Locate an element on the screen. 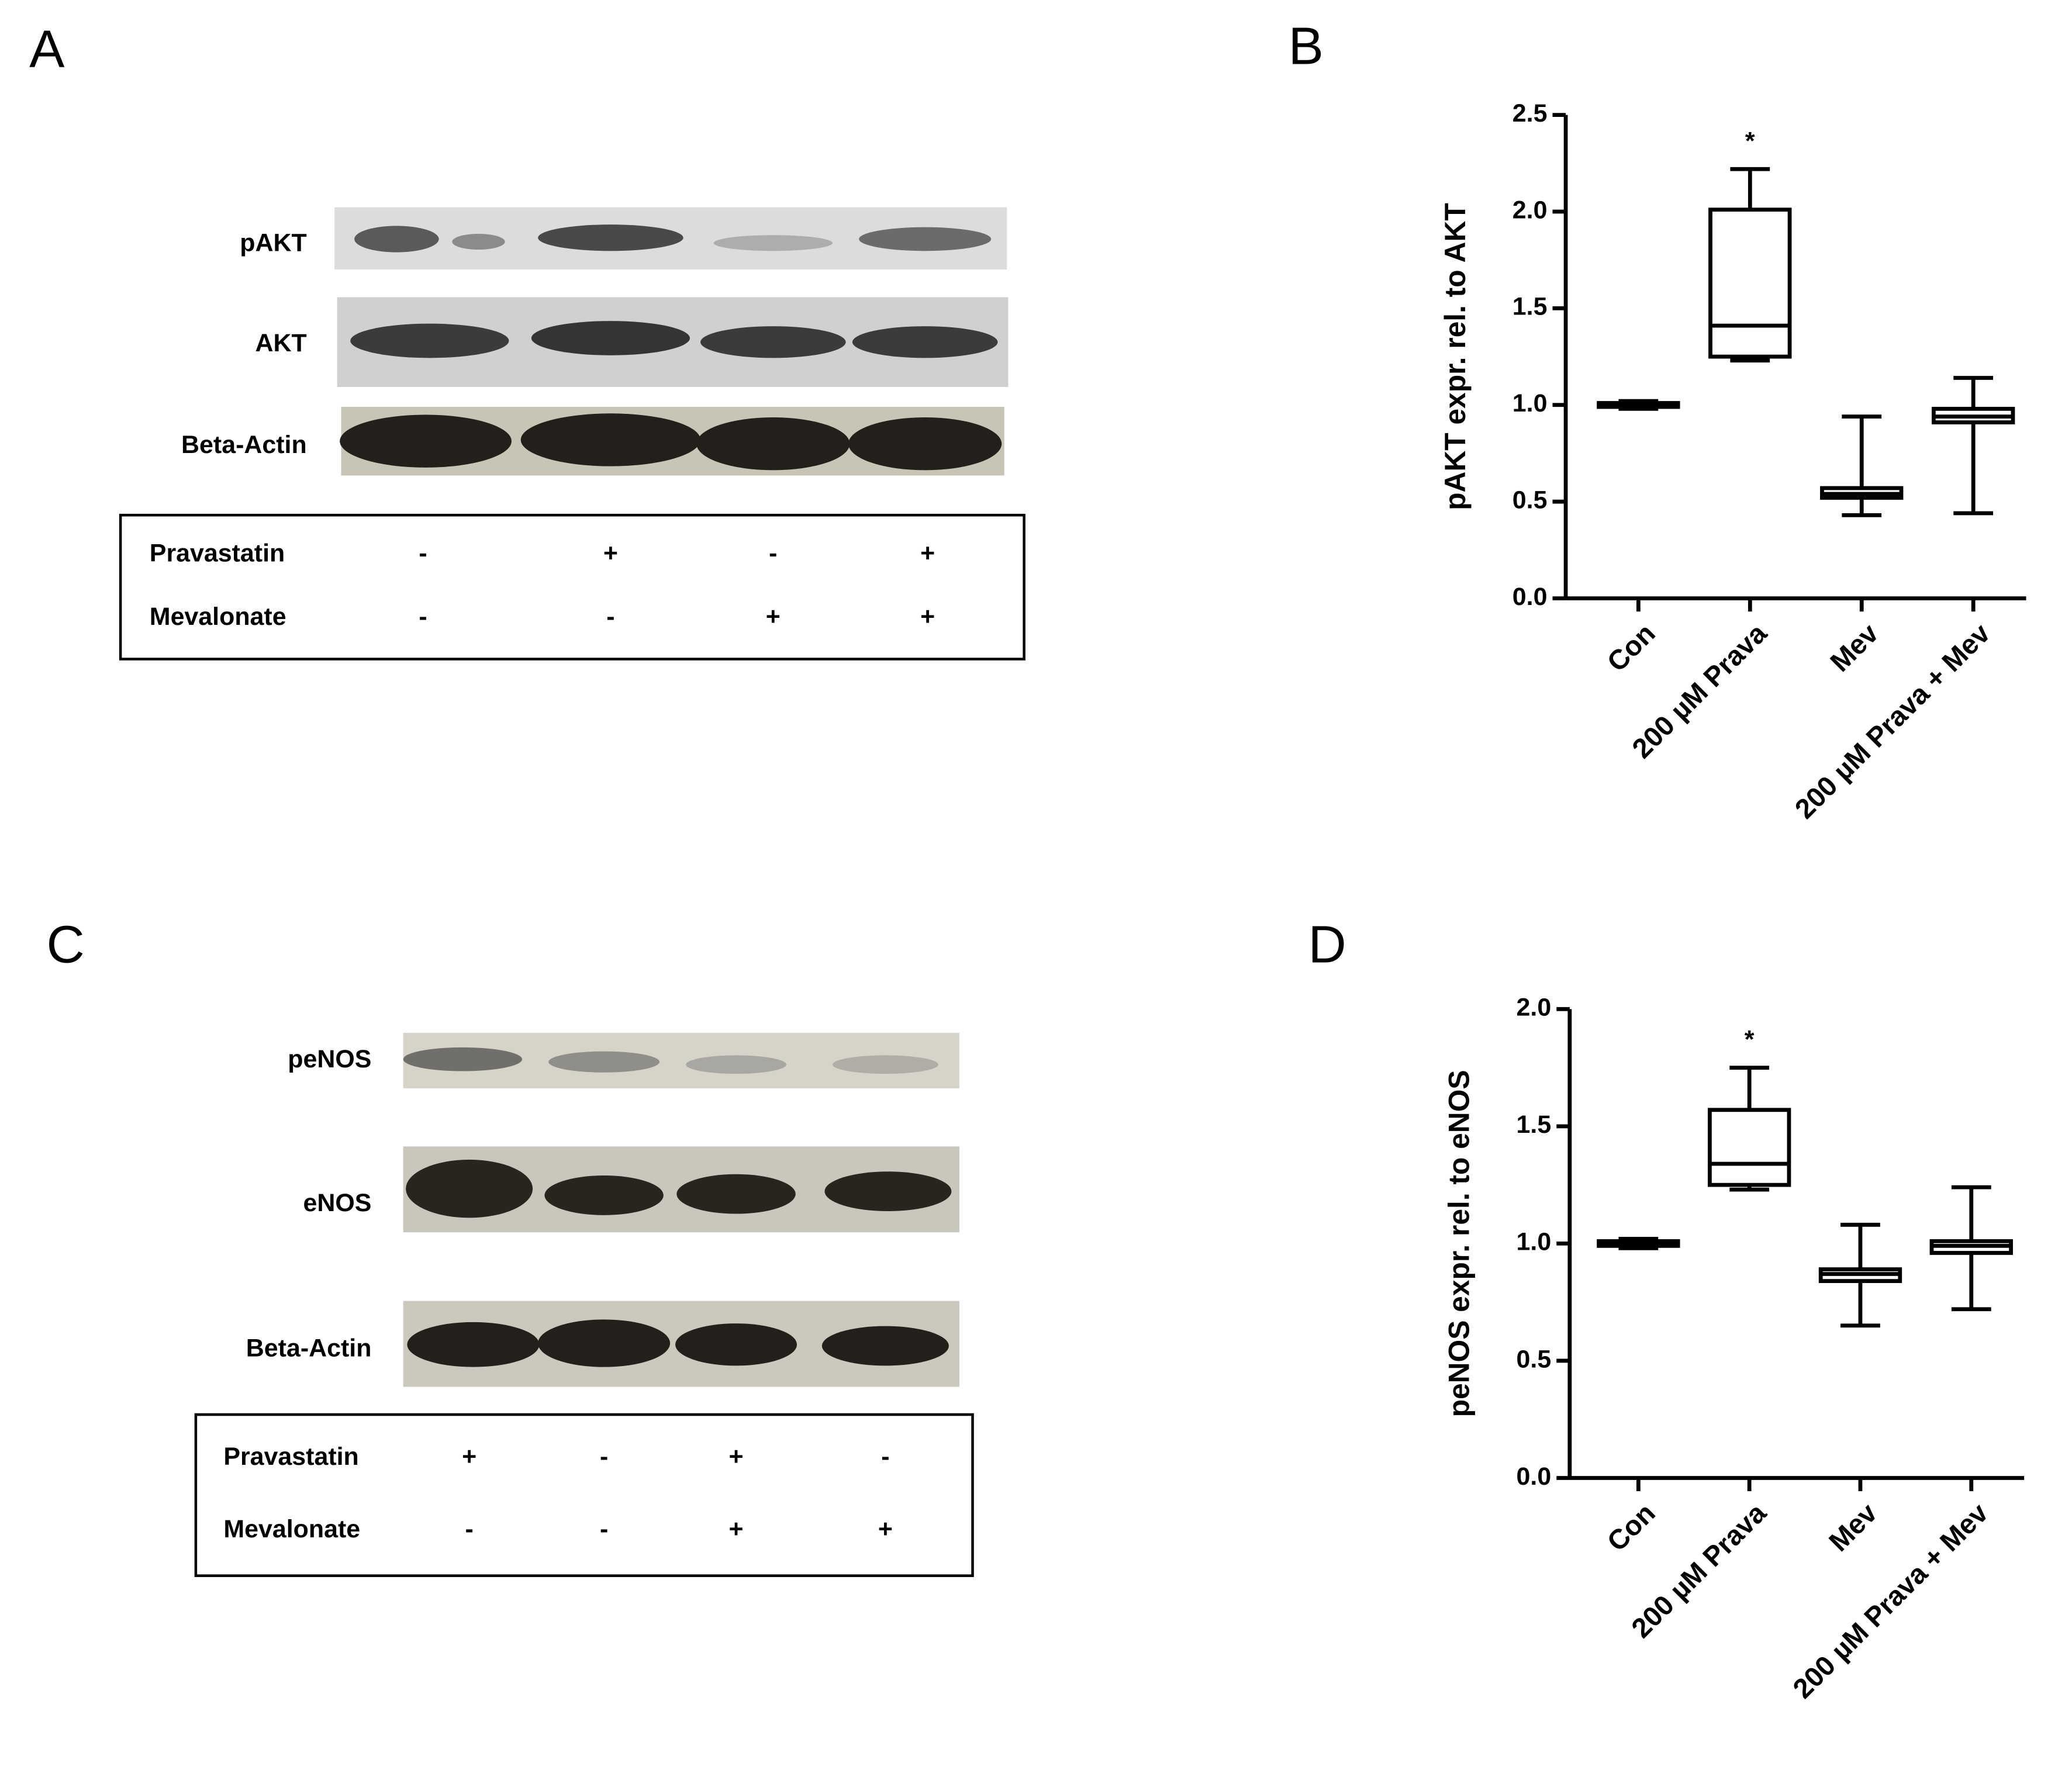  blot-row-label: peNOS is located at coordinates (329, 1059).